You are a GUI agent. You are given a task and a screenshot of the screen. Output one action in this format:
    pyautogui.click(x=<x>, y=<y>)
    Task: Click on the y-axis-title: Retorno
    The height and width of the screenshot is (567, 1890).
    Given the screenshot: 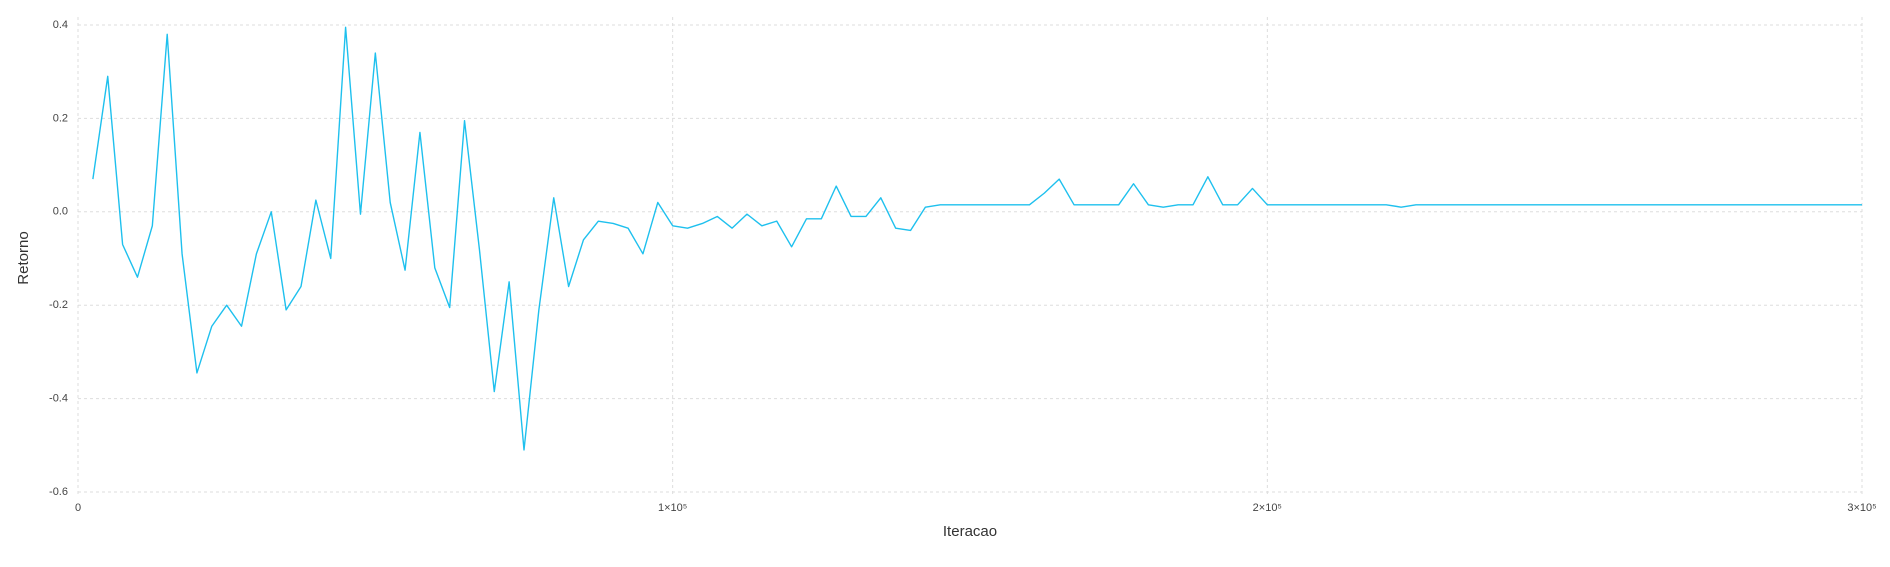 What is the action you would take?
    pyautogui.click(x=23, y=257)
    